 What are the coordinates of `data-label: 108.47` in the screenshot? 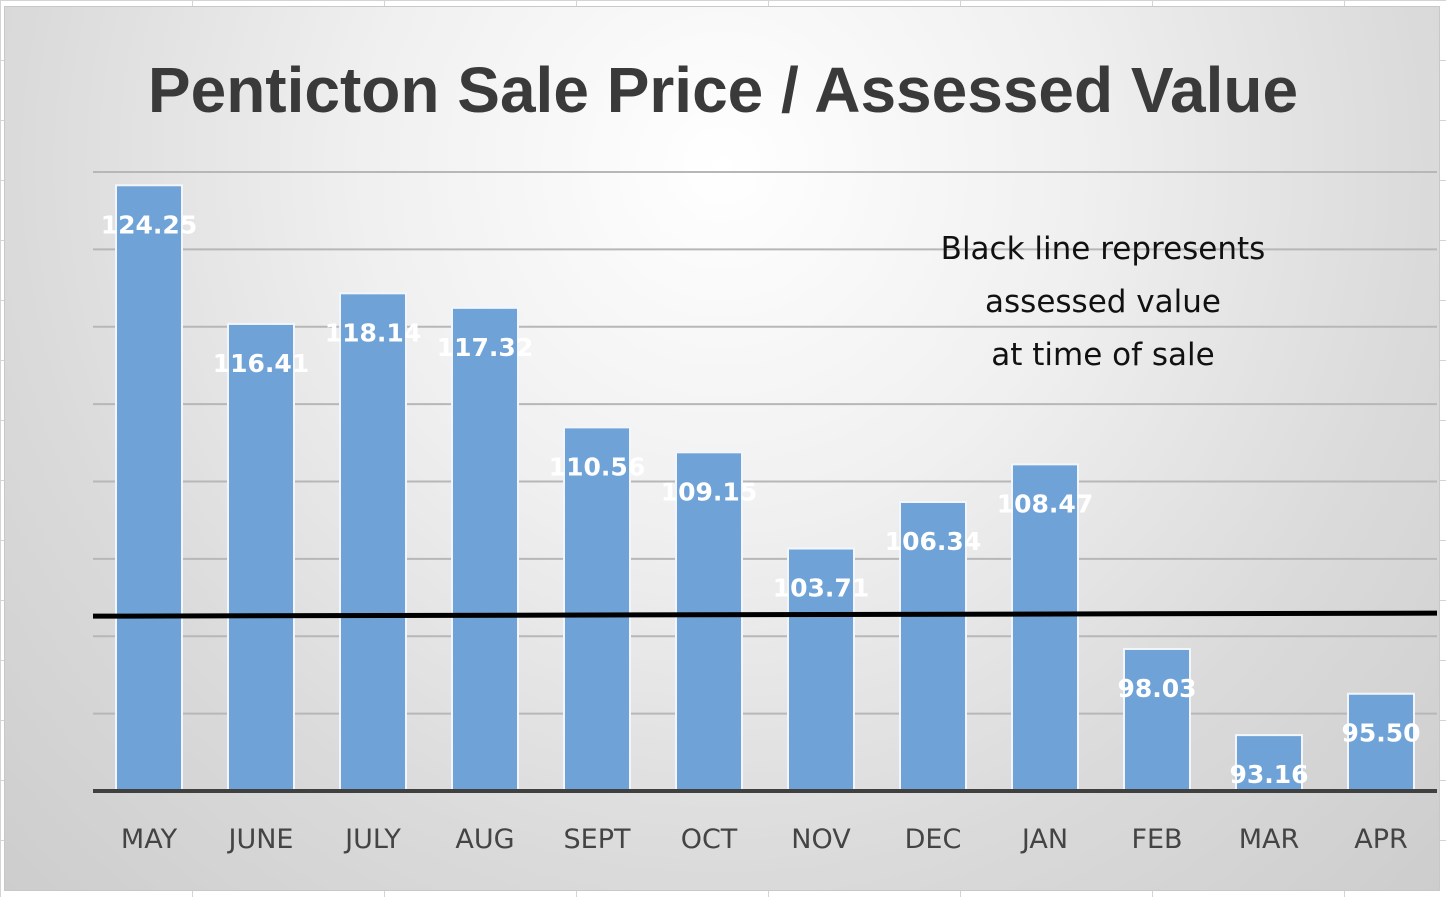 It's located at (1045, 503).